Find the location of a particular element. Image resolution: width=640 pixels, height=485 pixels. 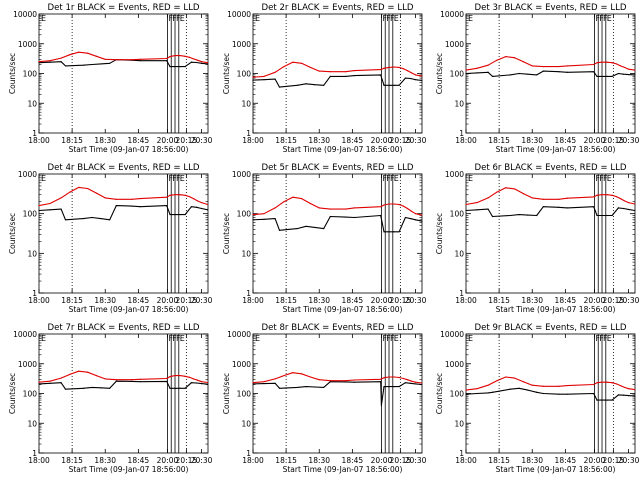

y-tick-label: 100 is located at coordinates (457, 214).